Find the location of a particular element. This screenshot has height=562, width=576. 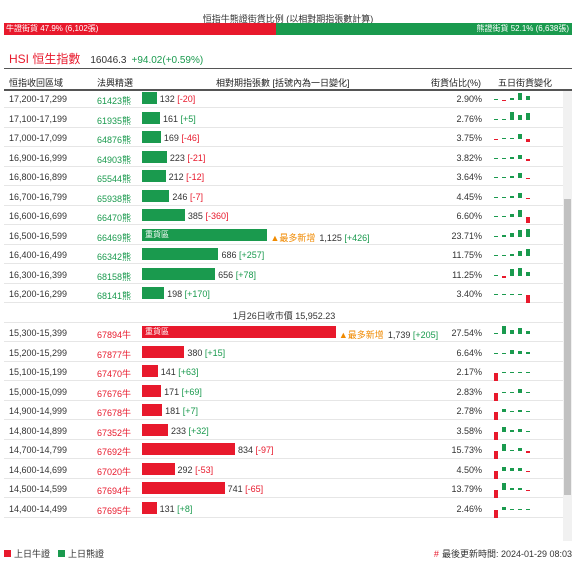

row-warrant-code: 67352牛 is located at coordinates (114, 432).